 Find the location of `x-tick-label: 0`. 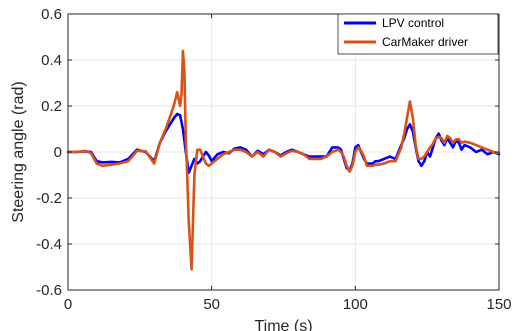

x-tick-label: 0 is located at coordinates (68, 304).